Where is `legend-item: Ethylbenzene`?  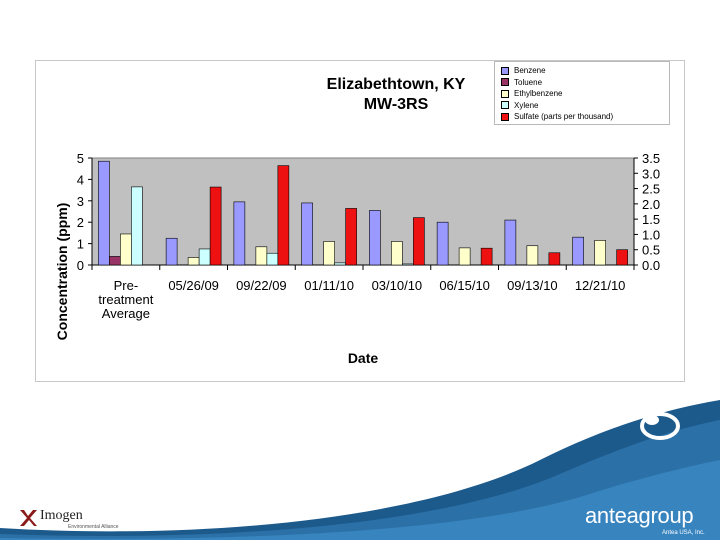
legend-item: Ethylbenzene is located at coordinates (582, 94).